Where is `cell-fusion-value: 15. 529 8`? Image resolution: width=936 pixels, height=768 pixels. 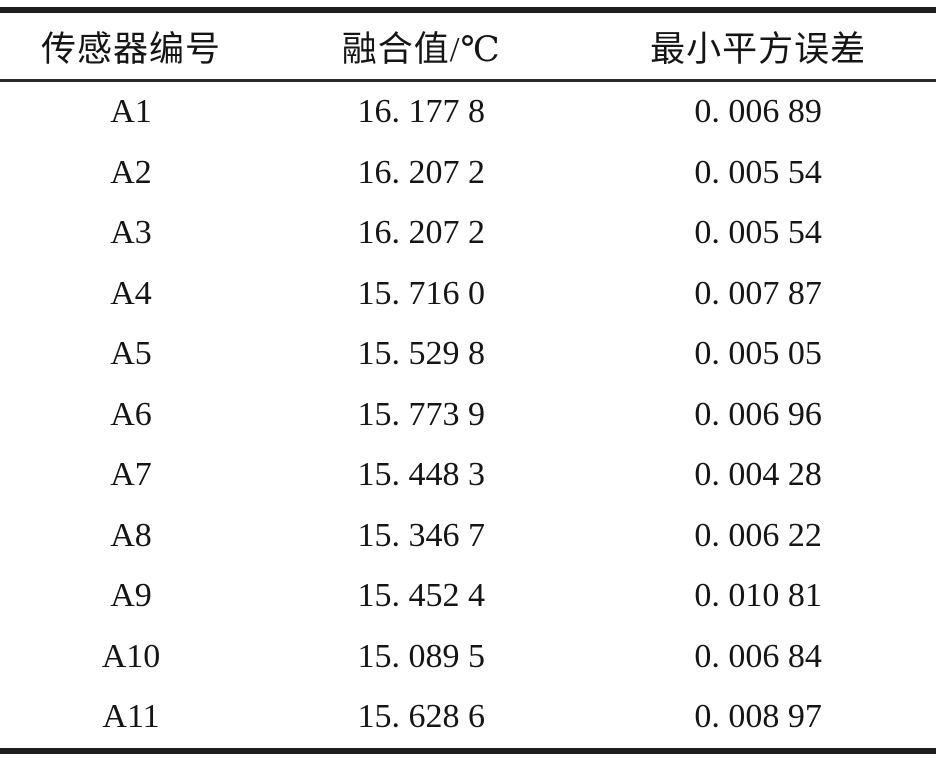 cell-fusion-value: 15. 529 8 is located at coordinates (421, 354).